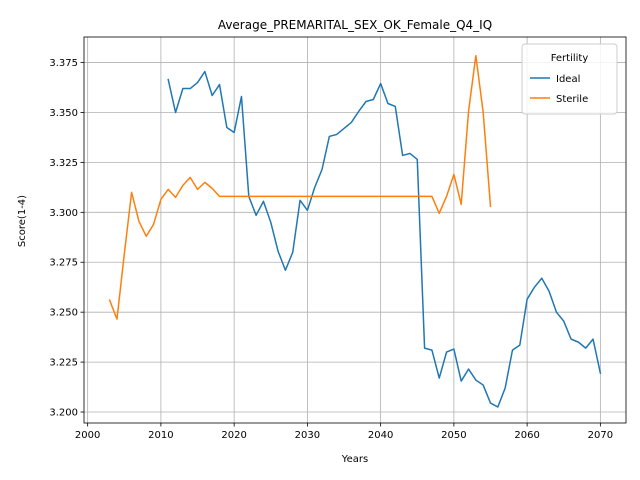 This screenshot has height=480, width=640. I want to click on y-axis: 3.200 3.225 3.250 3.275 3.300 3.325 3.350 3.375, so click(66, 238).